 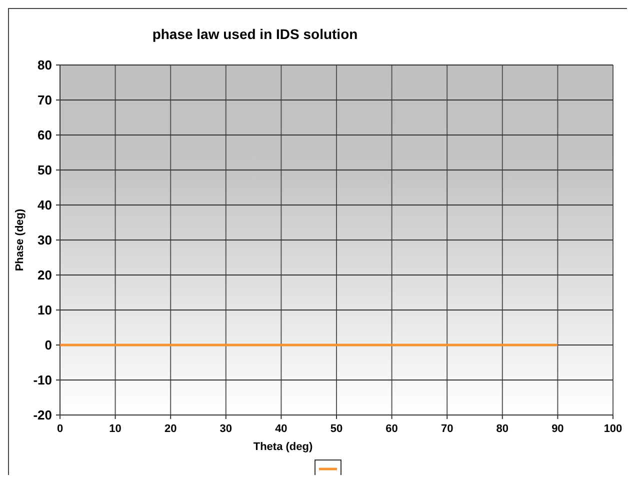 What do you see at coordinates (392, 429) in the screenshot?
I see `x-tick-label: 60` at bounding box center [392, 429].